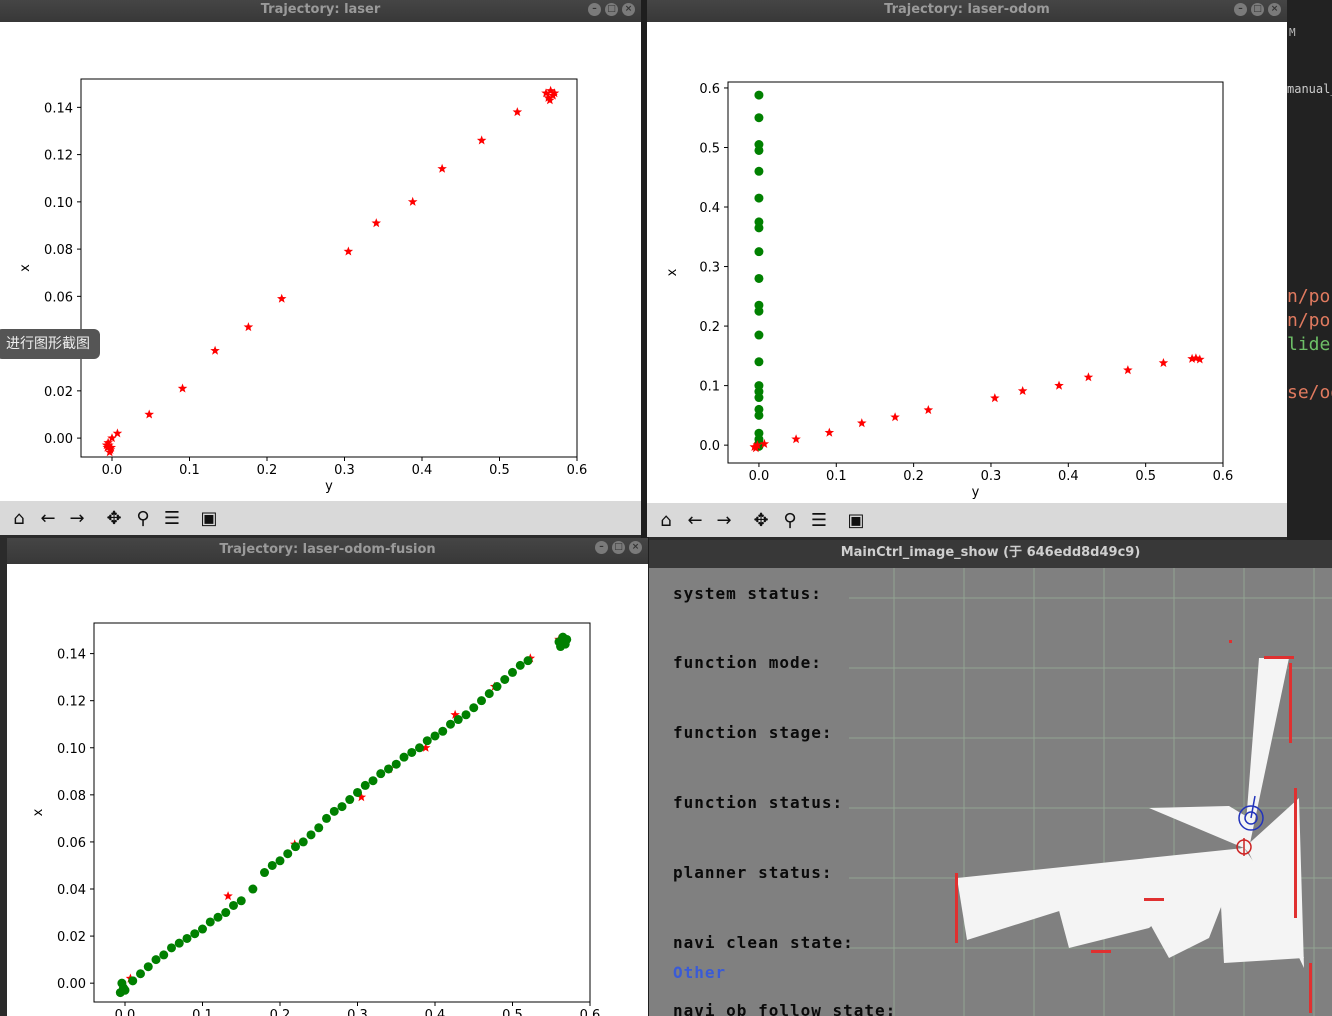  Describe the element at coordinates (327, 551) in the screenshot. I see `window-titlebar: Trajectory: laser-odom-fusion – □ ×` at that location.